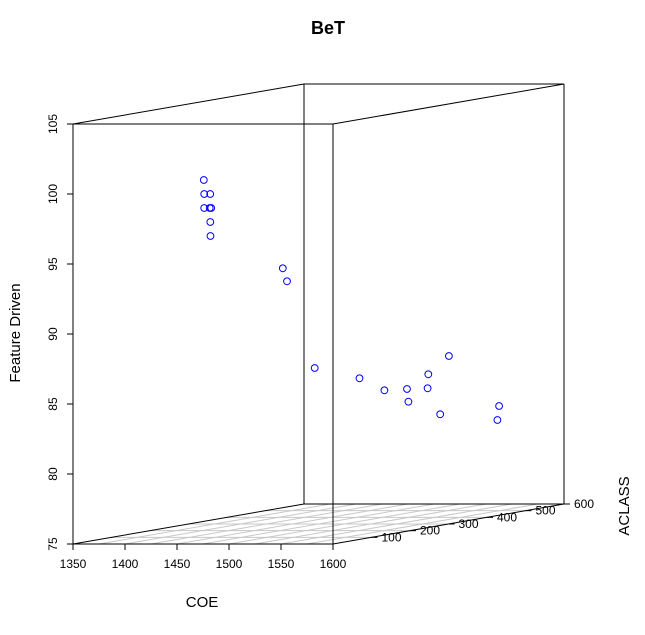 This screenshot has height=635, width=645. What do you see at coordinates (125, 564) in the screenshot?
I see `x-tick-label: 1400` at bounding box center [125, 564].